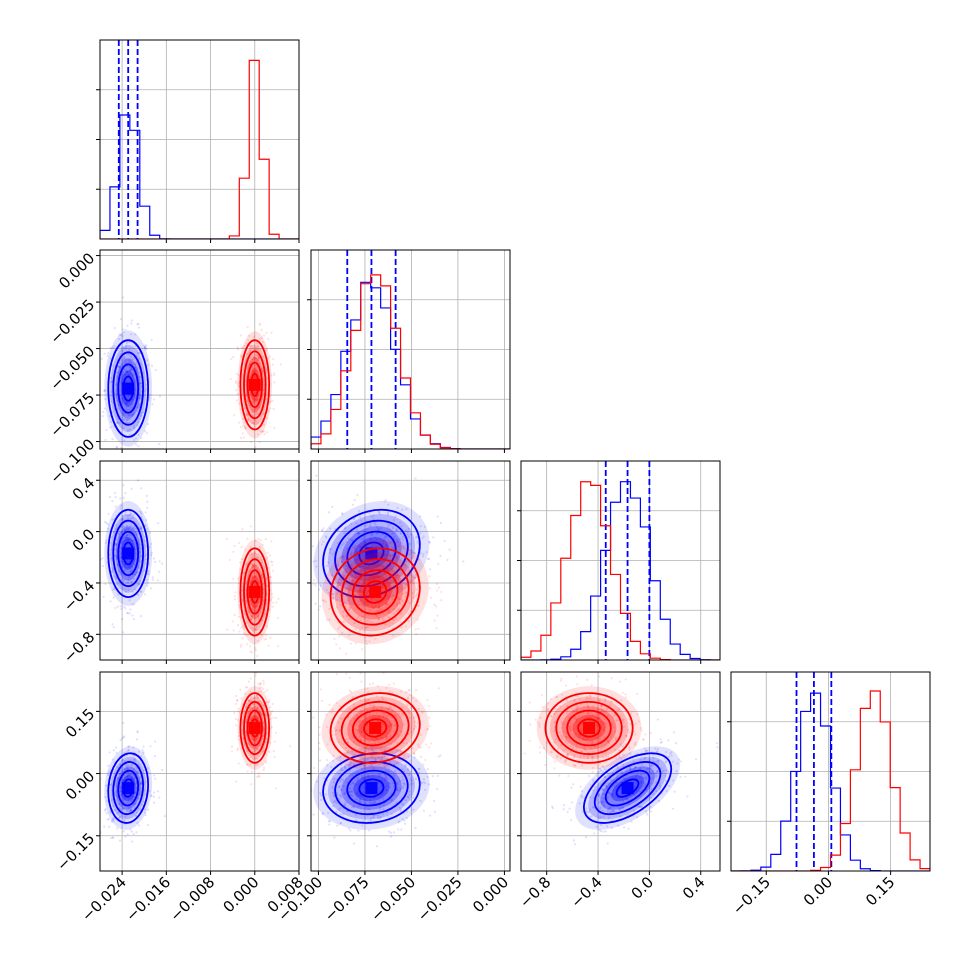  What do you see at coordinates (192, 899) in the screenshot?
I see `x-tick-label: −0.008` at bounding box center [192, 899].